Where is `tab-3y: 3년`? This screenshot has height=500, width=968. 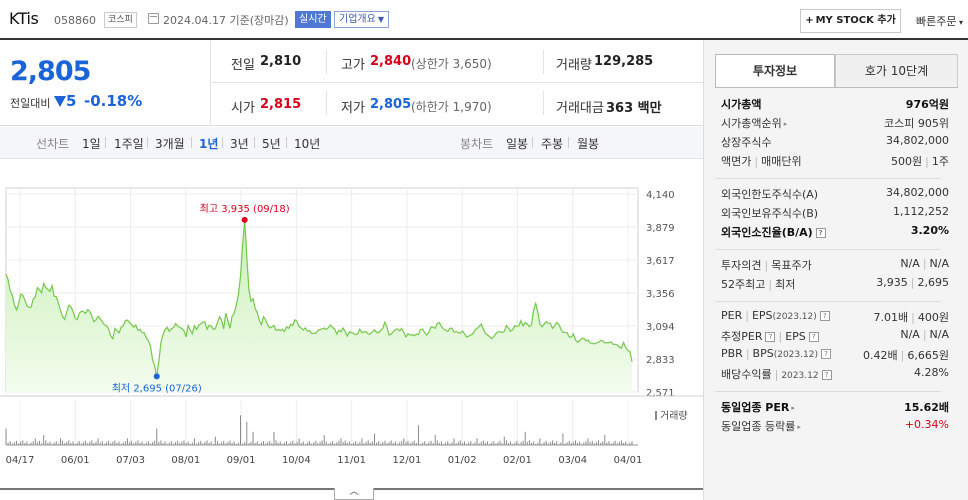
tab-3y: 3년 is located at coordinates (239, 144).